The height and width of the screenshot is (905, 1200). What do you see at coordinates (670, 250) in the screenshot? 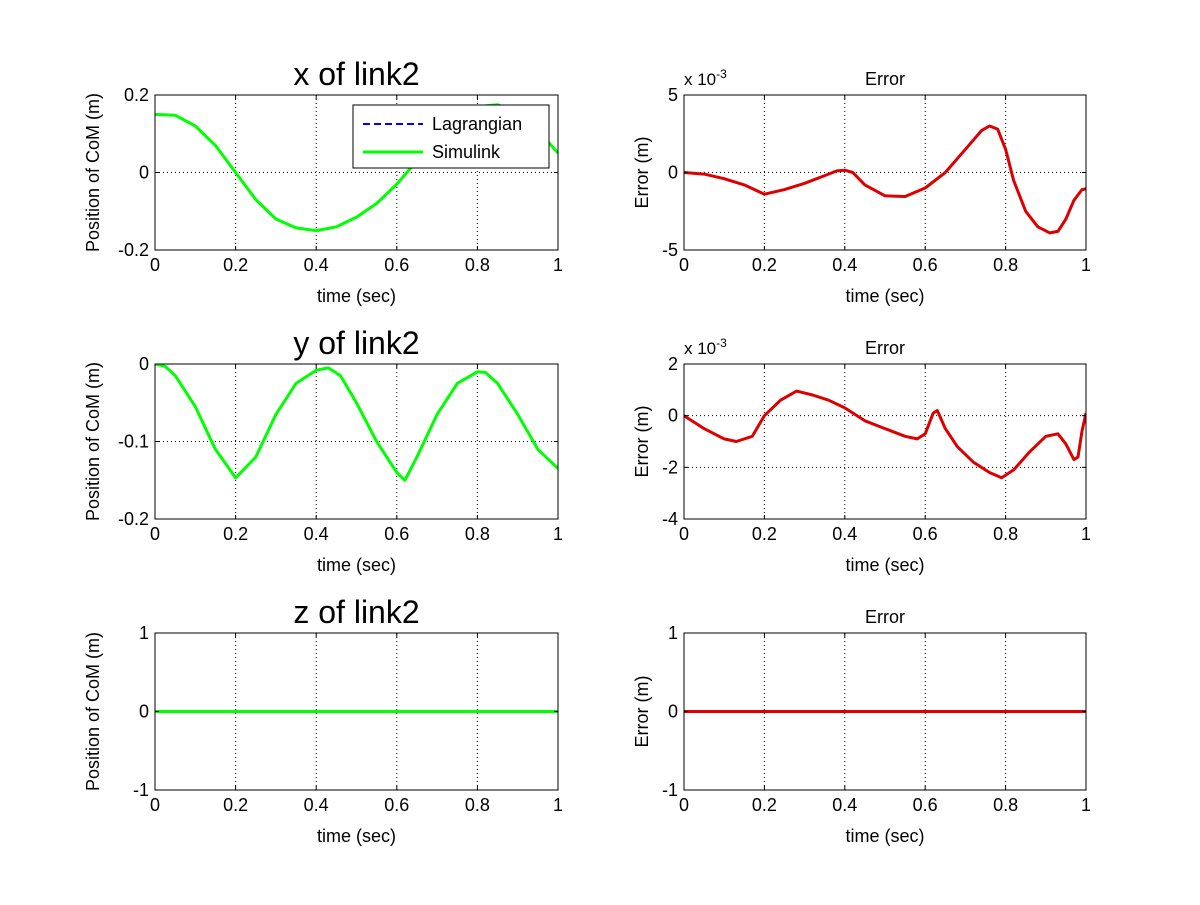
I see `y-tick-label: -5` at bounding box center [670, 250].